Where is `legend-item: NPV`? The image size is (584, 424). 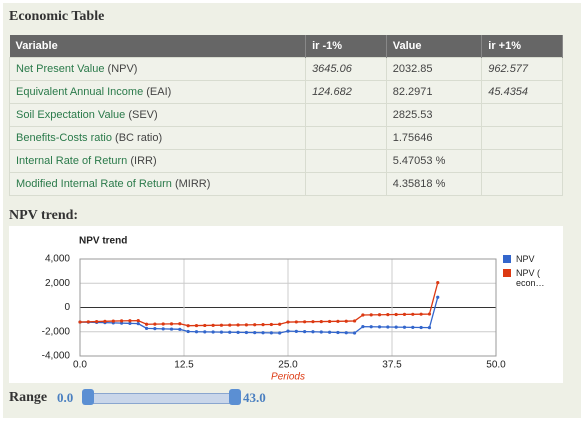
legend-item: NPV is located at coordinates (527, 259).